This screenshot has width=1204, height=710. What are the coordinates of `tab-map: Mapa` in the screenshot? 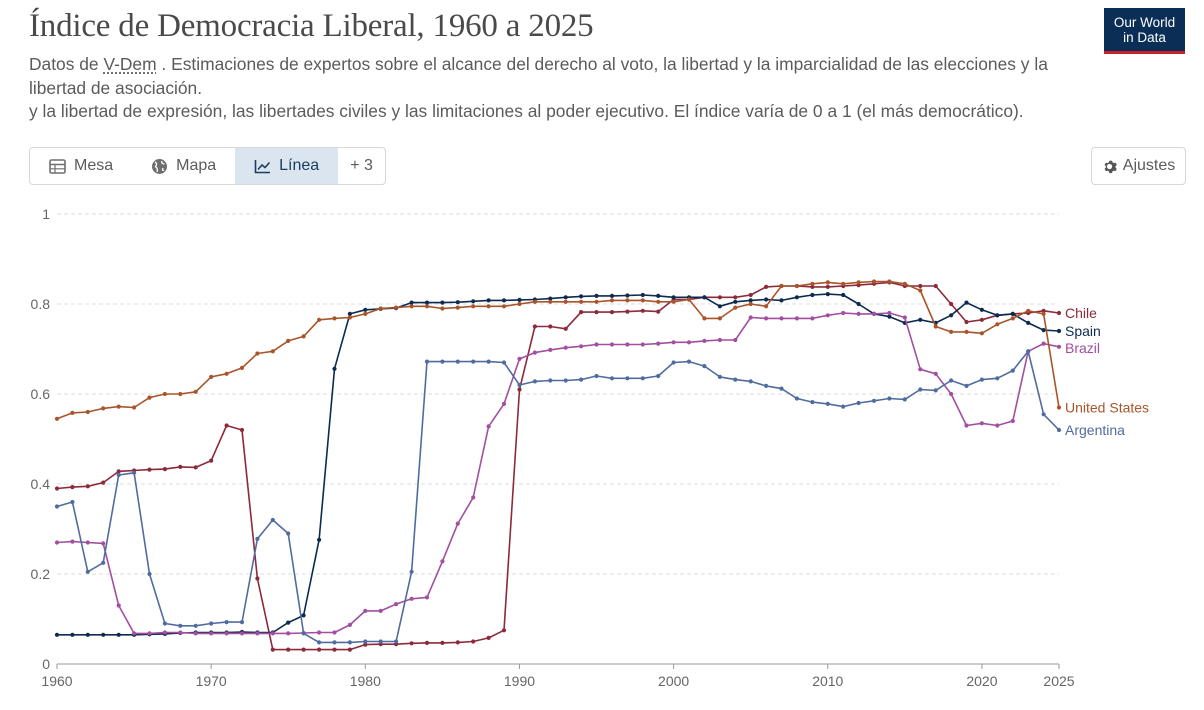 It's located at (183, 166).